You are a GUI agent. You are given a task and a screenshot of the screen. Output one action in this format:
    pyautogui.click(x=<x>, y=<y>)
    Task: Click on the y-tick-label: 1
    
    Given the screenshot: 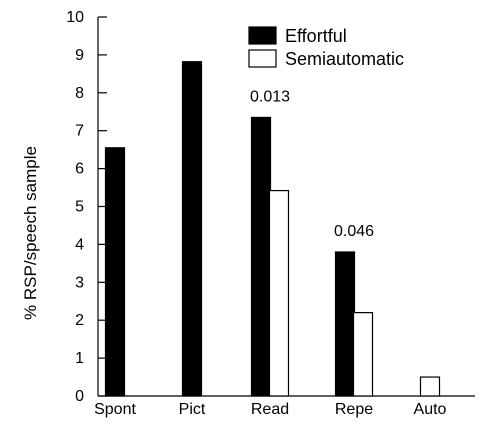 What is the action you would take?
    pyautogui.click(x=79, y=358)
    